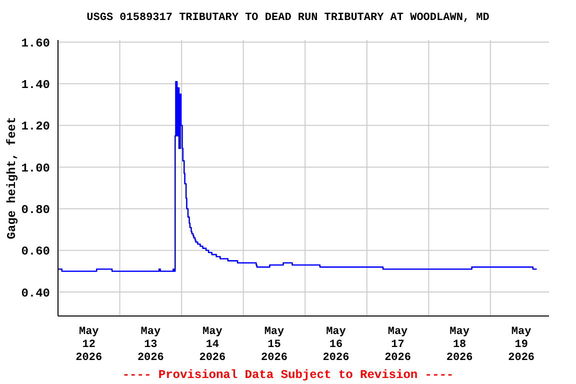 This screenshot has height=384, width=576. Describe the element at coordinates (12, 178) in the screenshot. I see `y-axis-title: Gage height, feet` at that location.